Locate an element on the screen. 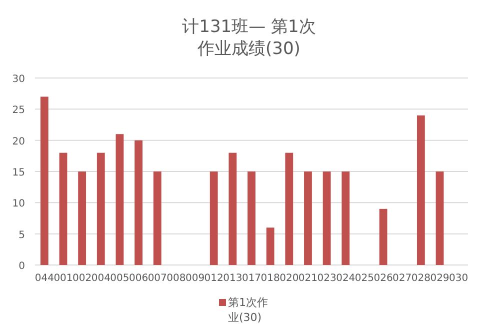 This screenshot has height=330, width=498. y-tick-label: 20 is located at coordinates (18, 142).